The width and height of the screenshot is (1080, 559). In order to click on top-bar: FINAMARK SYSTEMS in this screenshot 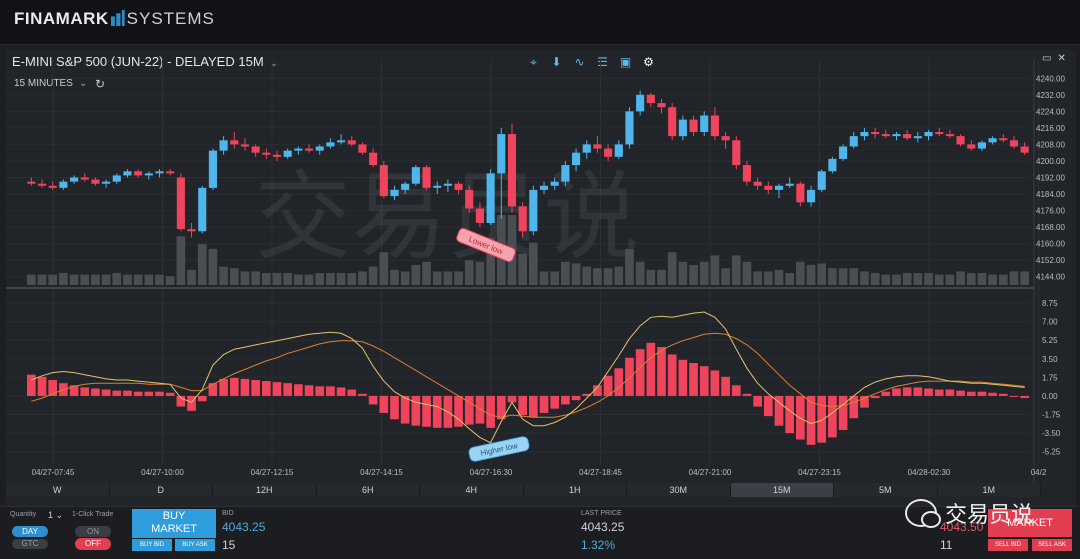, I will do `click(540, 22)`.